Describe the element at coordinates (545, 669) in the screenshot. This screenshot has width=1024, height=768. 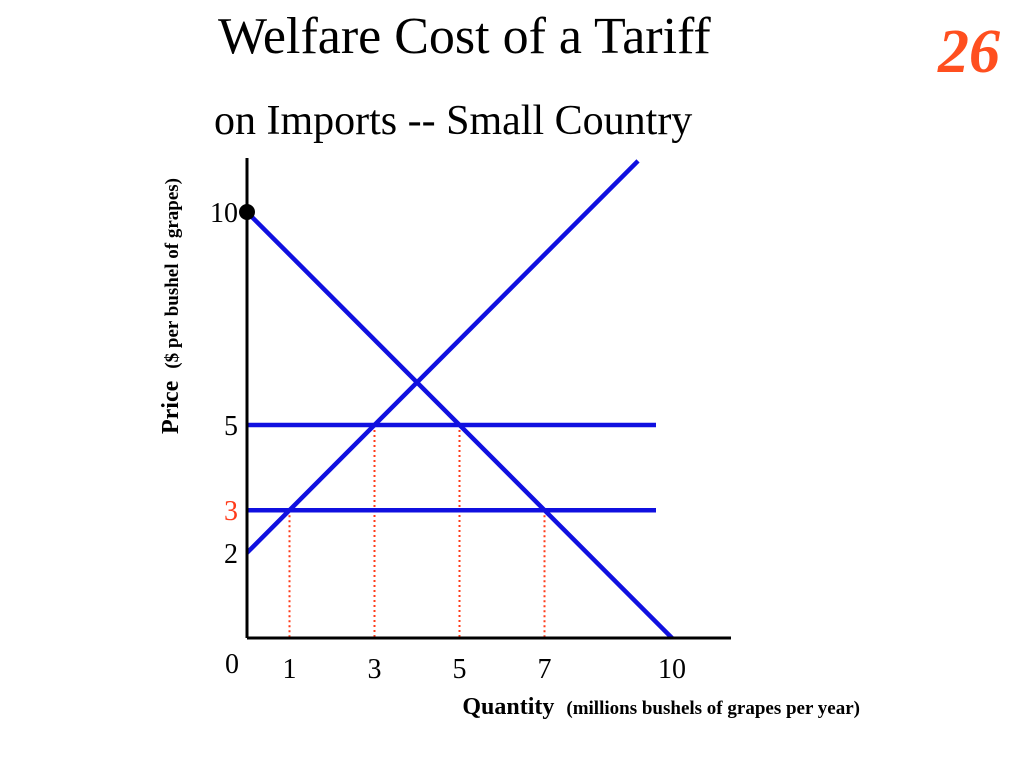
I see `x-tick-label-7: 7` at that location.